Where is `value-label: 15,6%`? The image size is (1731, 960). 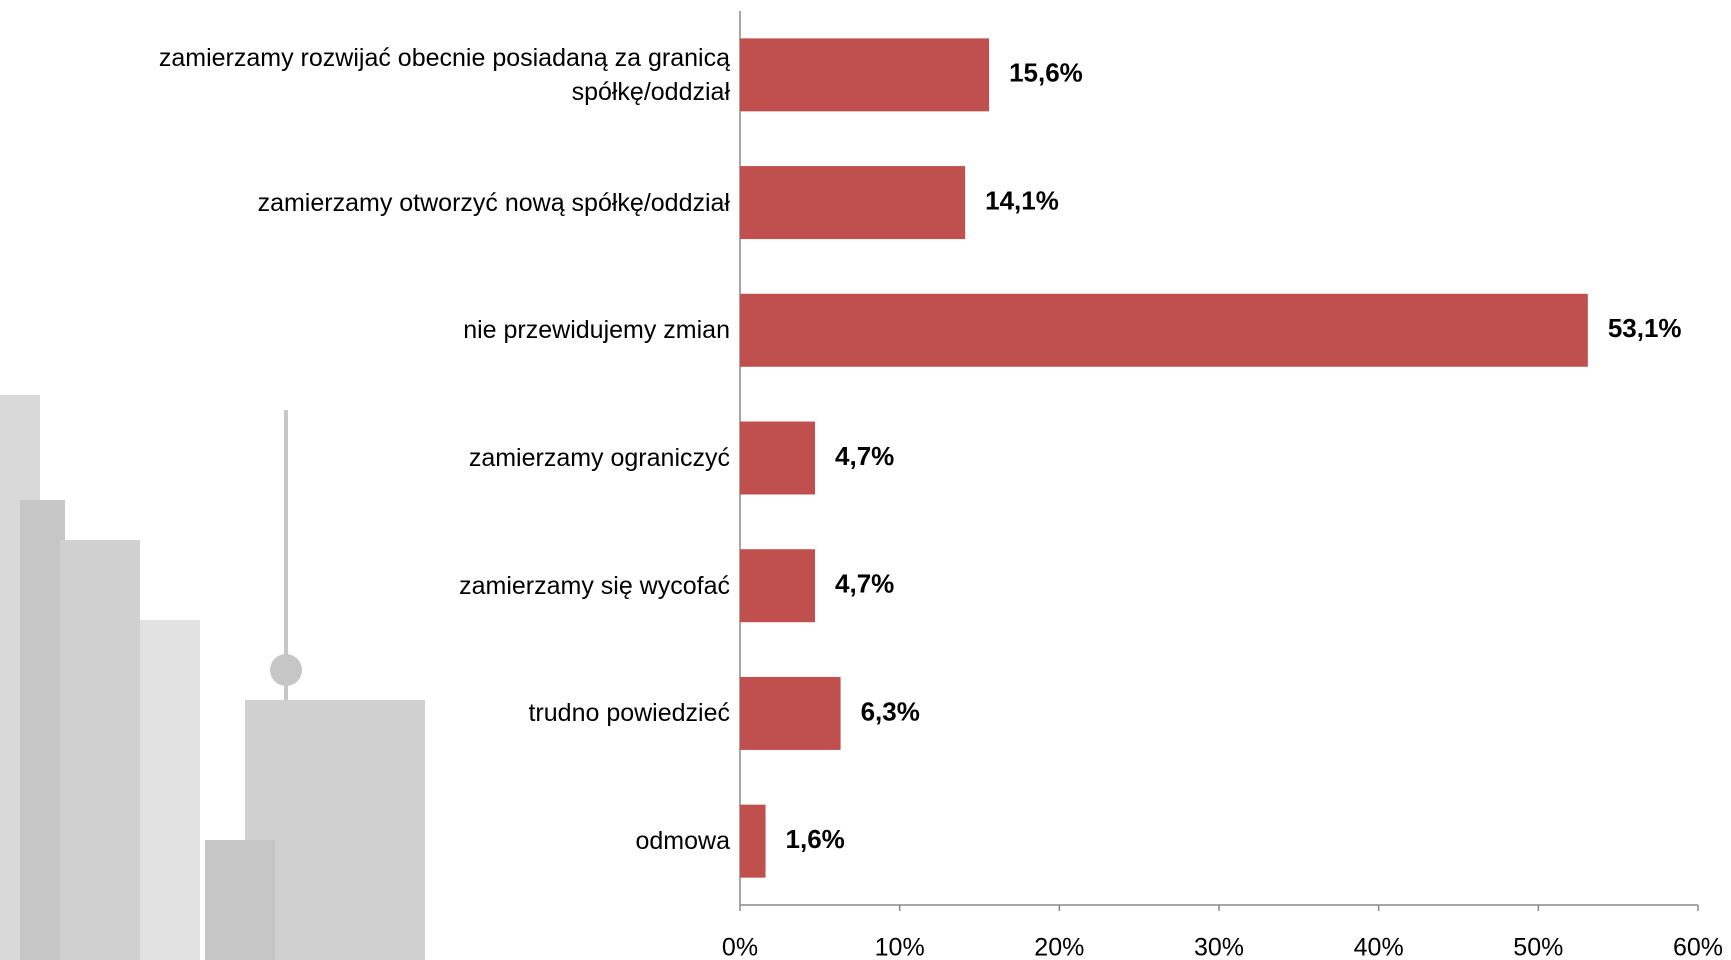
value-label: 15,6% is located at coordinates (1046, 73).